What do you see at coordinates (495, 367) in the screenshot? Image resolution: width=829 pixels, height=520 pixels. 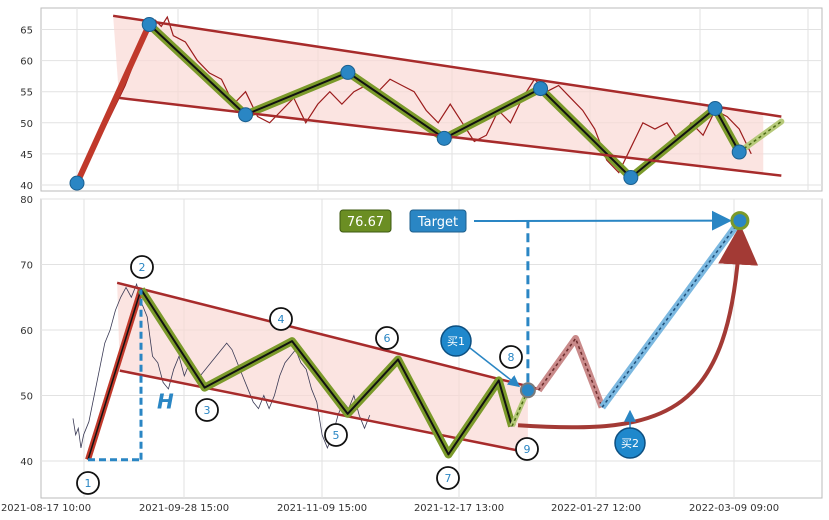 I see `buy1-arrow` at bounding box center [495, 367].